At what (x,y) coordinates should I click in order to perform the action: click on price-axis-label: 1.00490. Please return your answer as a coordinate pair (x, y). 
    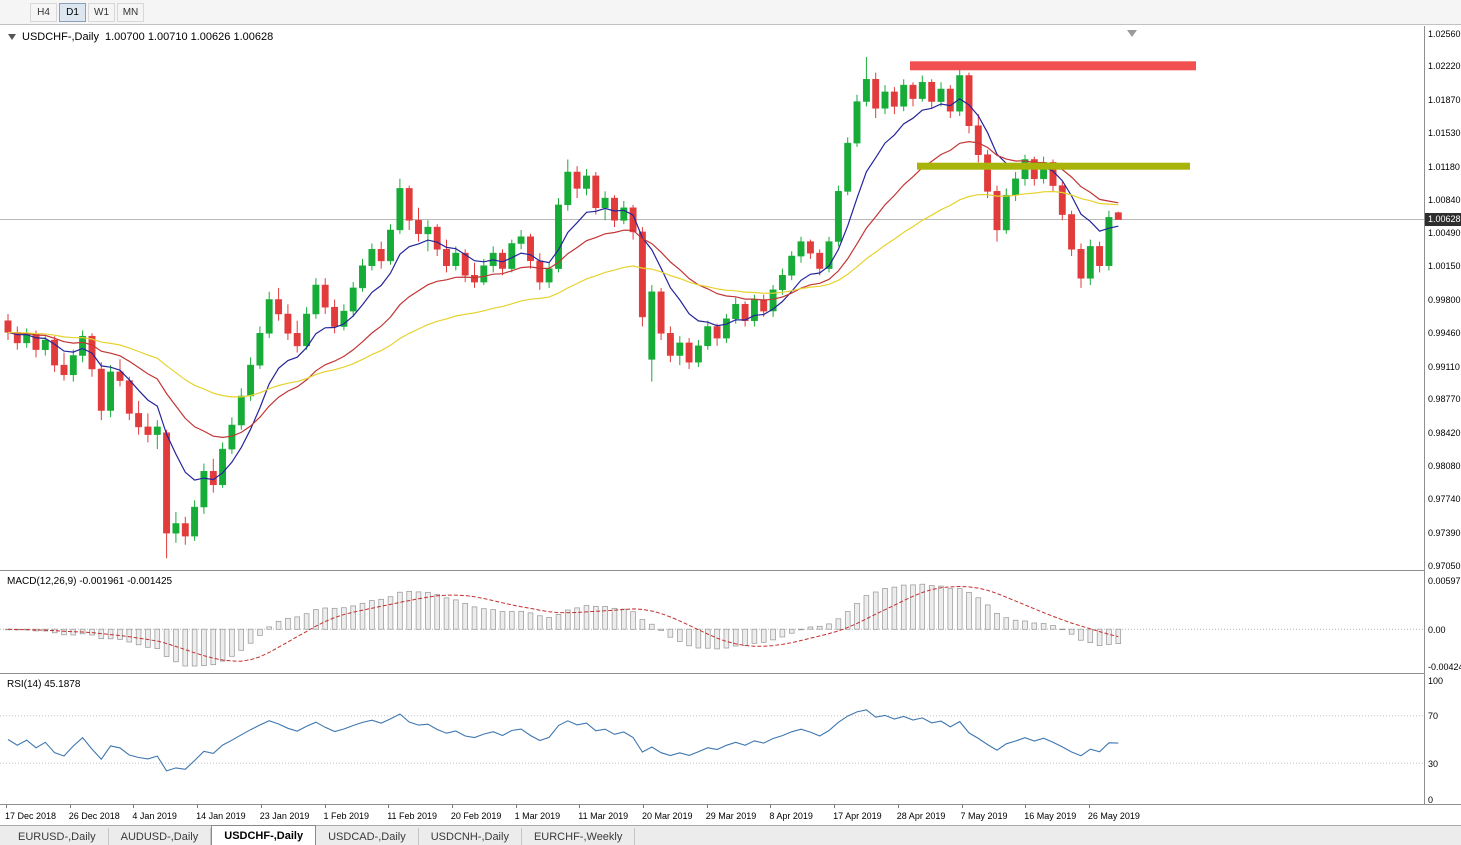
    Looking at the image, I should click on (1444, 233).